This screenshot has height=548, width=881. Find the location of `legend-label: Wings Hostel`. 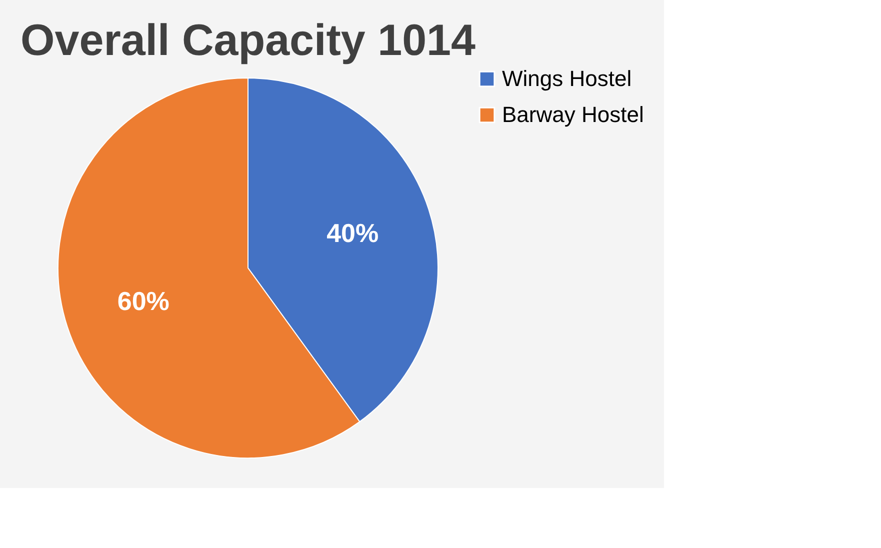

legend-label: Wings Hostel is located at coordinates (567, 78).